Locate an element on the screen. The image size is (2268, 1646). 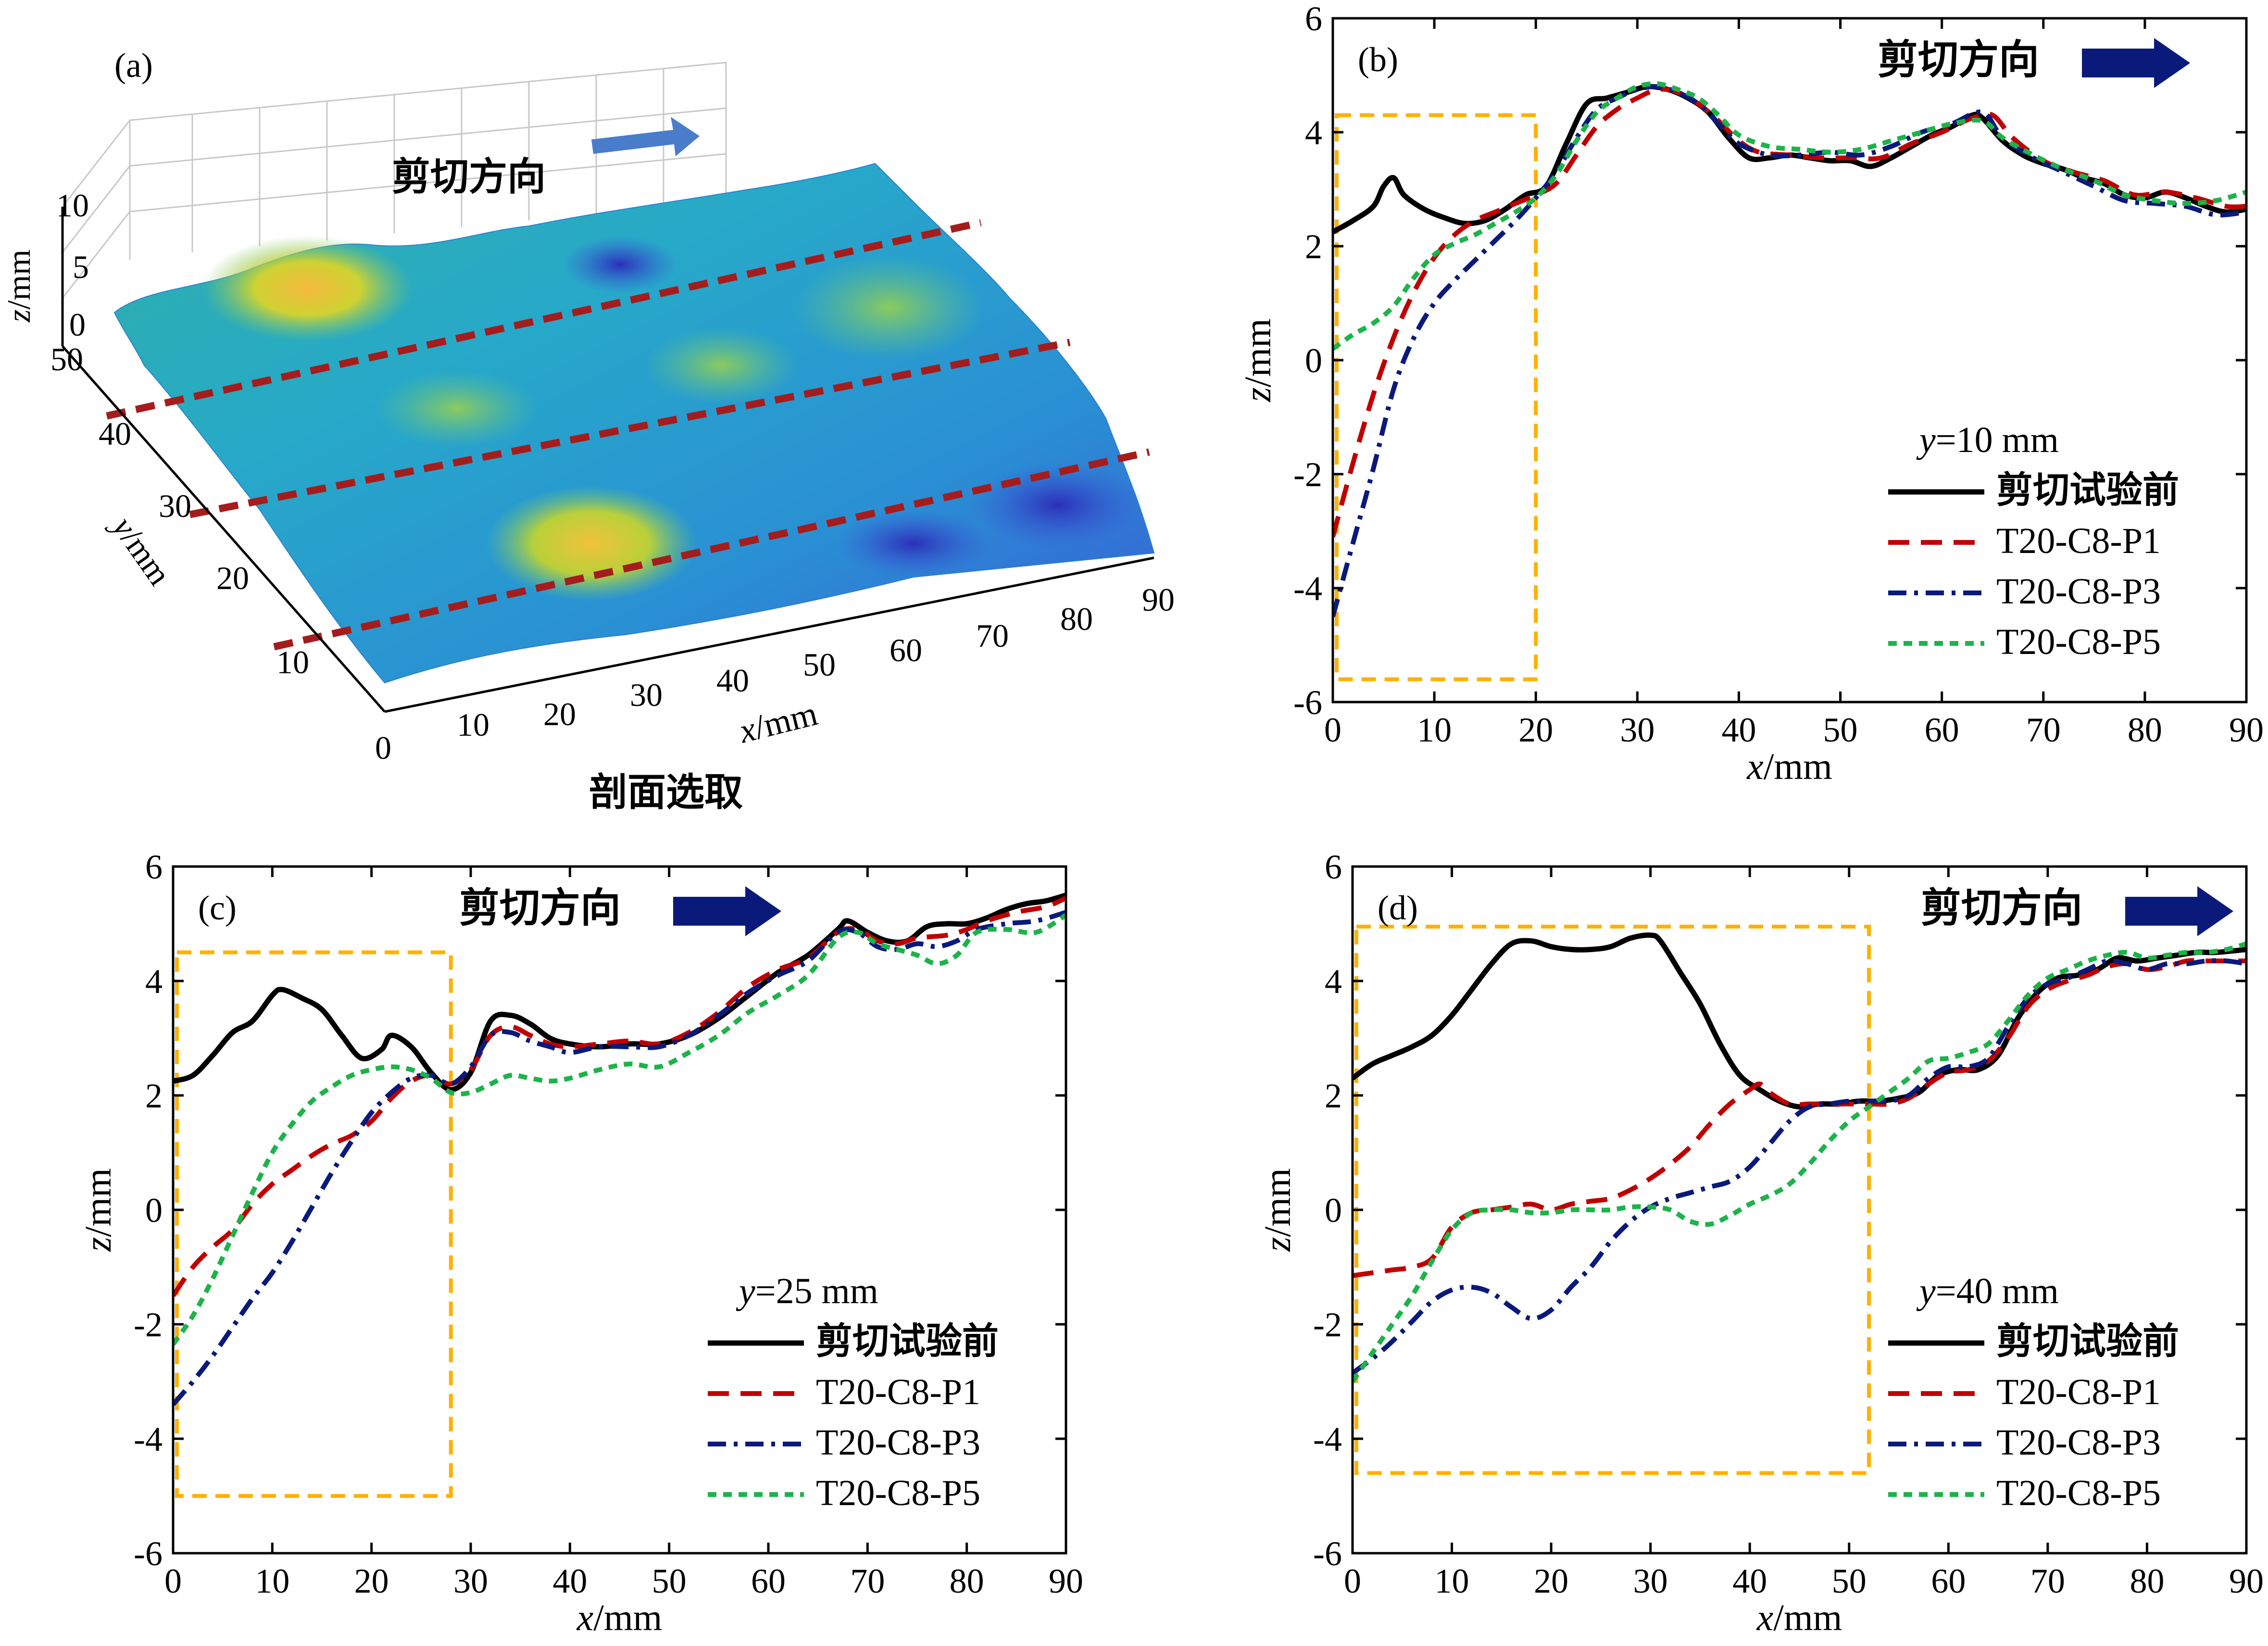
y-tick-30: 30 is located at coordinates (175, 506).